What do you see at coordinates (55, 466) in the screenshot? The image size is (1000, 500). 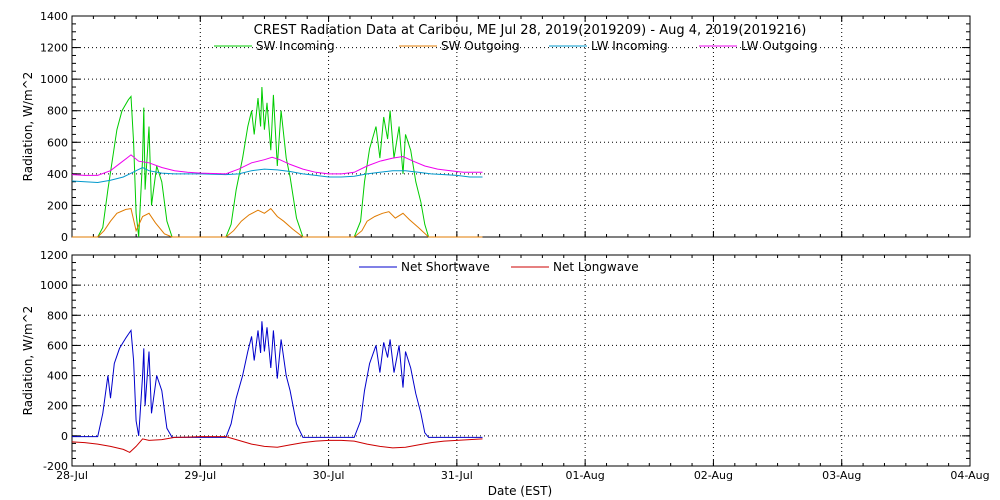 I see `y-tick-label: -200` at bounding box center [55, 466].